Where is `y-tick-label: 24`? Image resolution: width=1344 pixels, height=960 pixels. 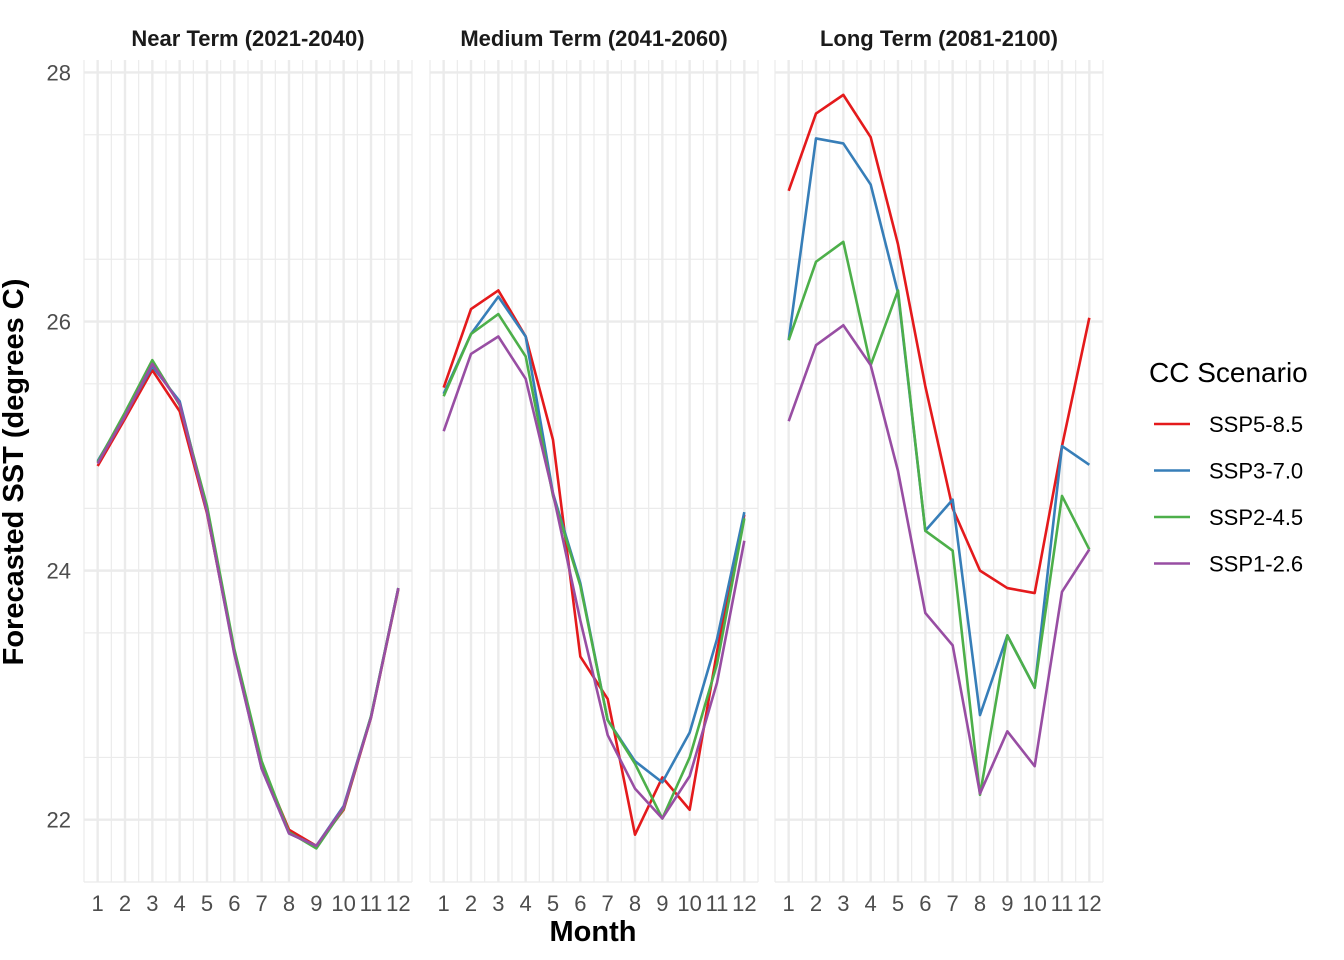 y-tick-label: 24 is located at coordinates (59, 571).